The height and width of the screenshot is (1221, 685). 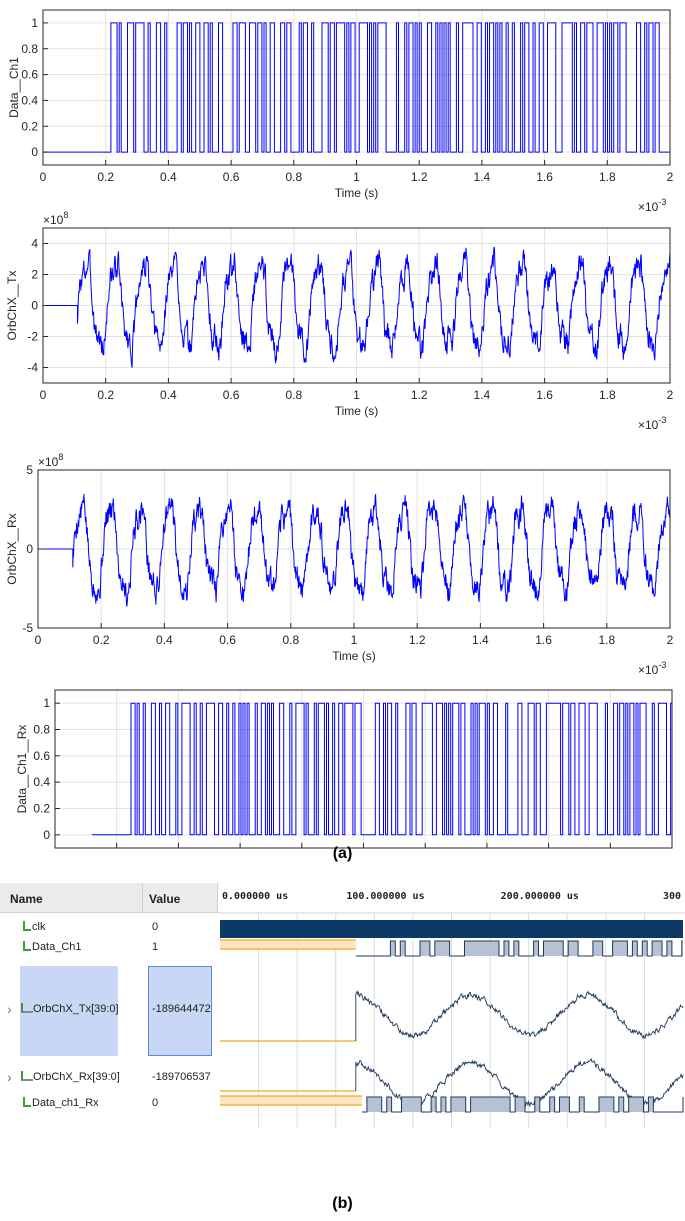 I want to click on y-axis-label: Data__Ch1__Rx, so click(x=22, y=769).